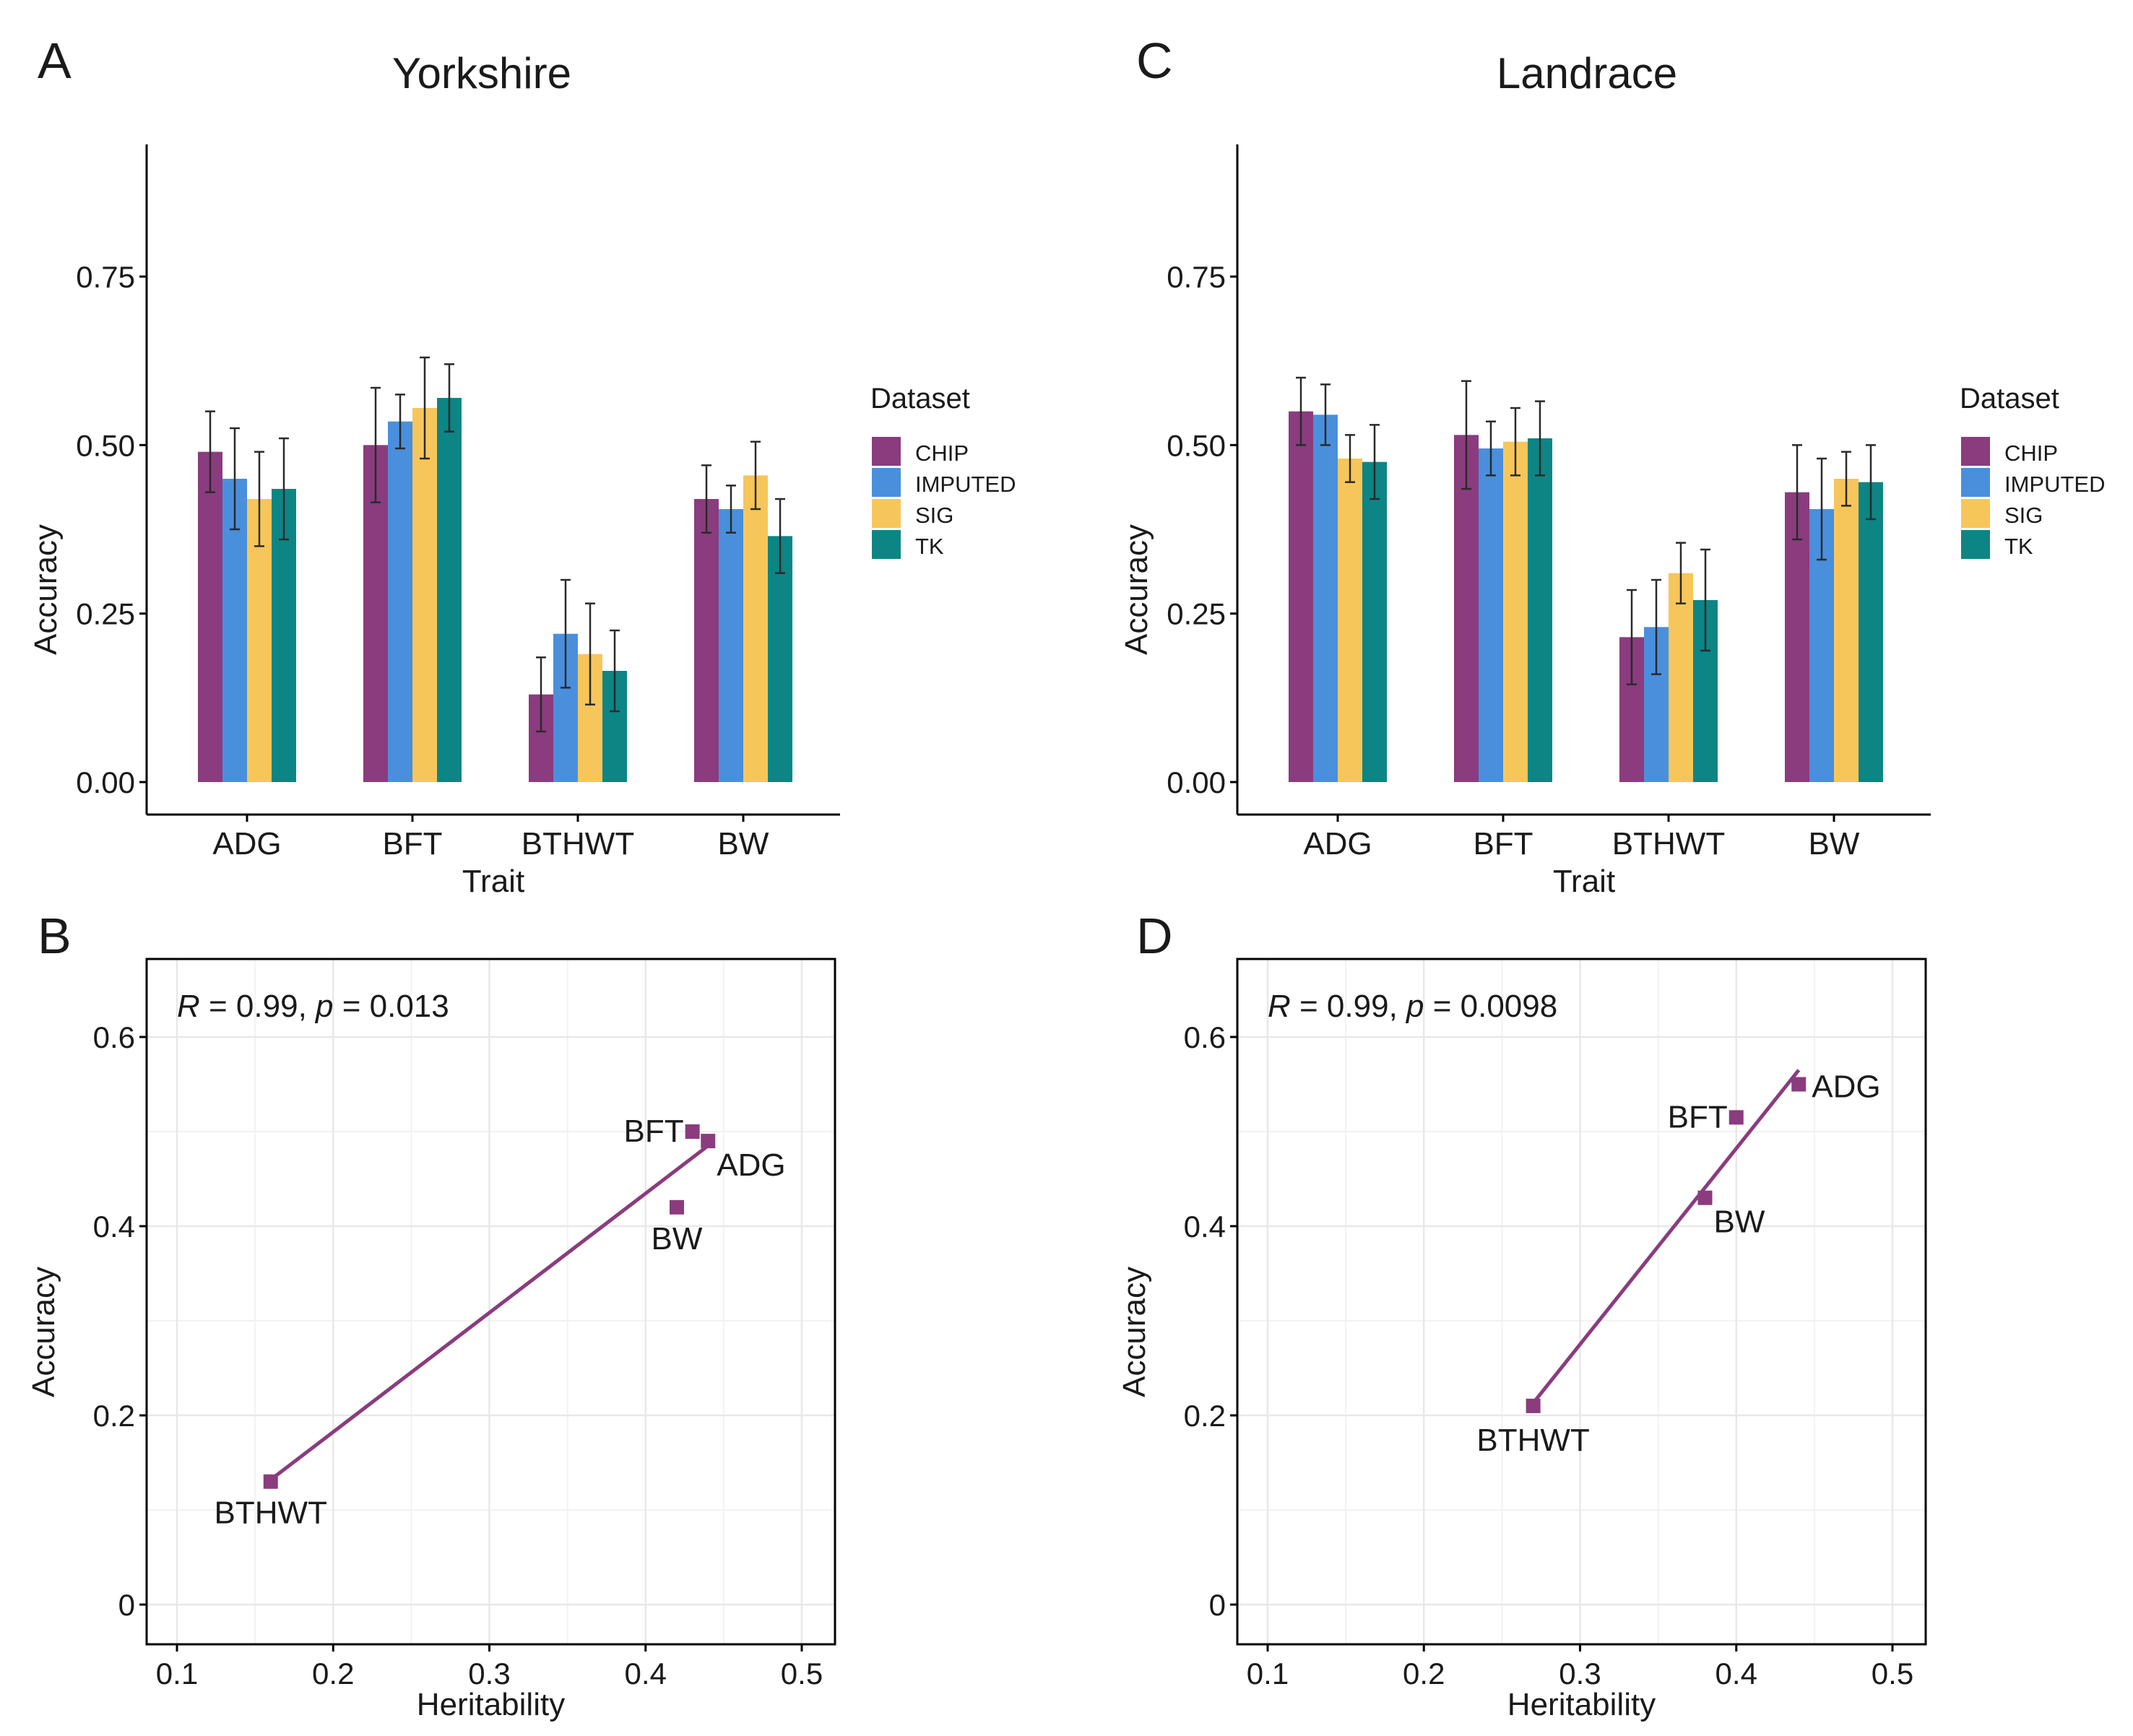 The height and width of the screenshot is (1736, 2133). I want to click on bar-sig-bw, so click(1846, 630).